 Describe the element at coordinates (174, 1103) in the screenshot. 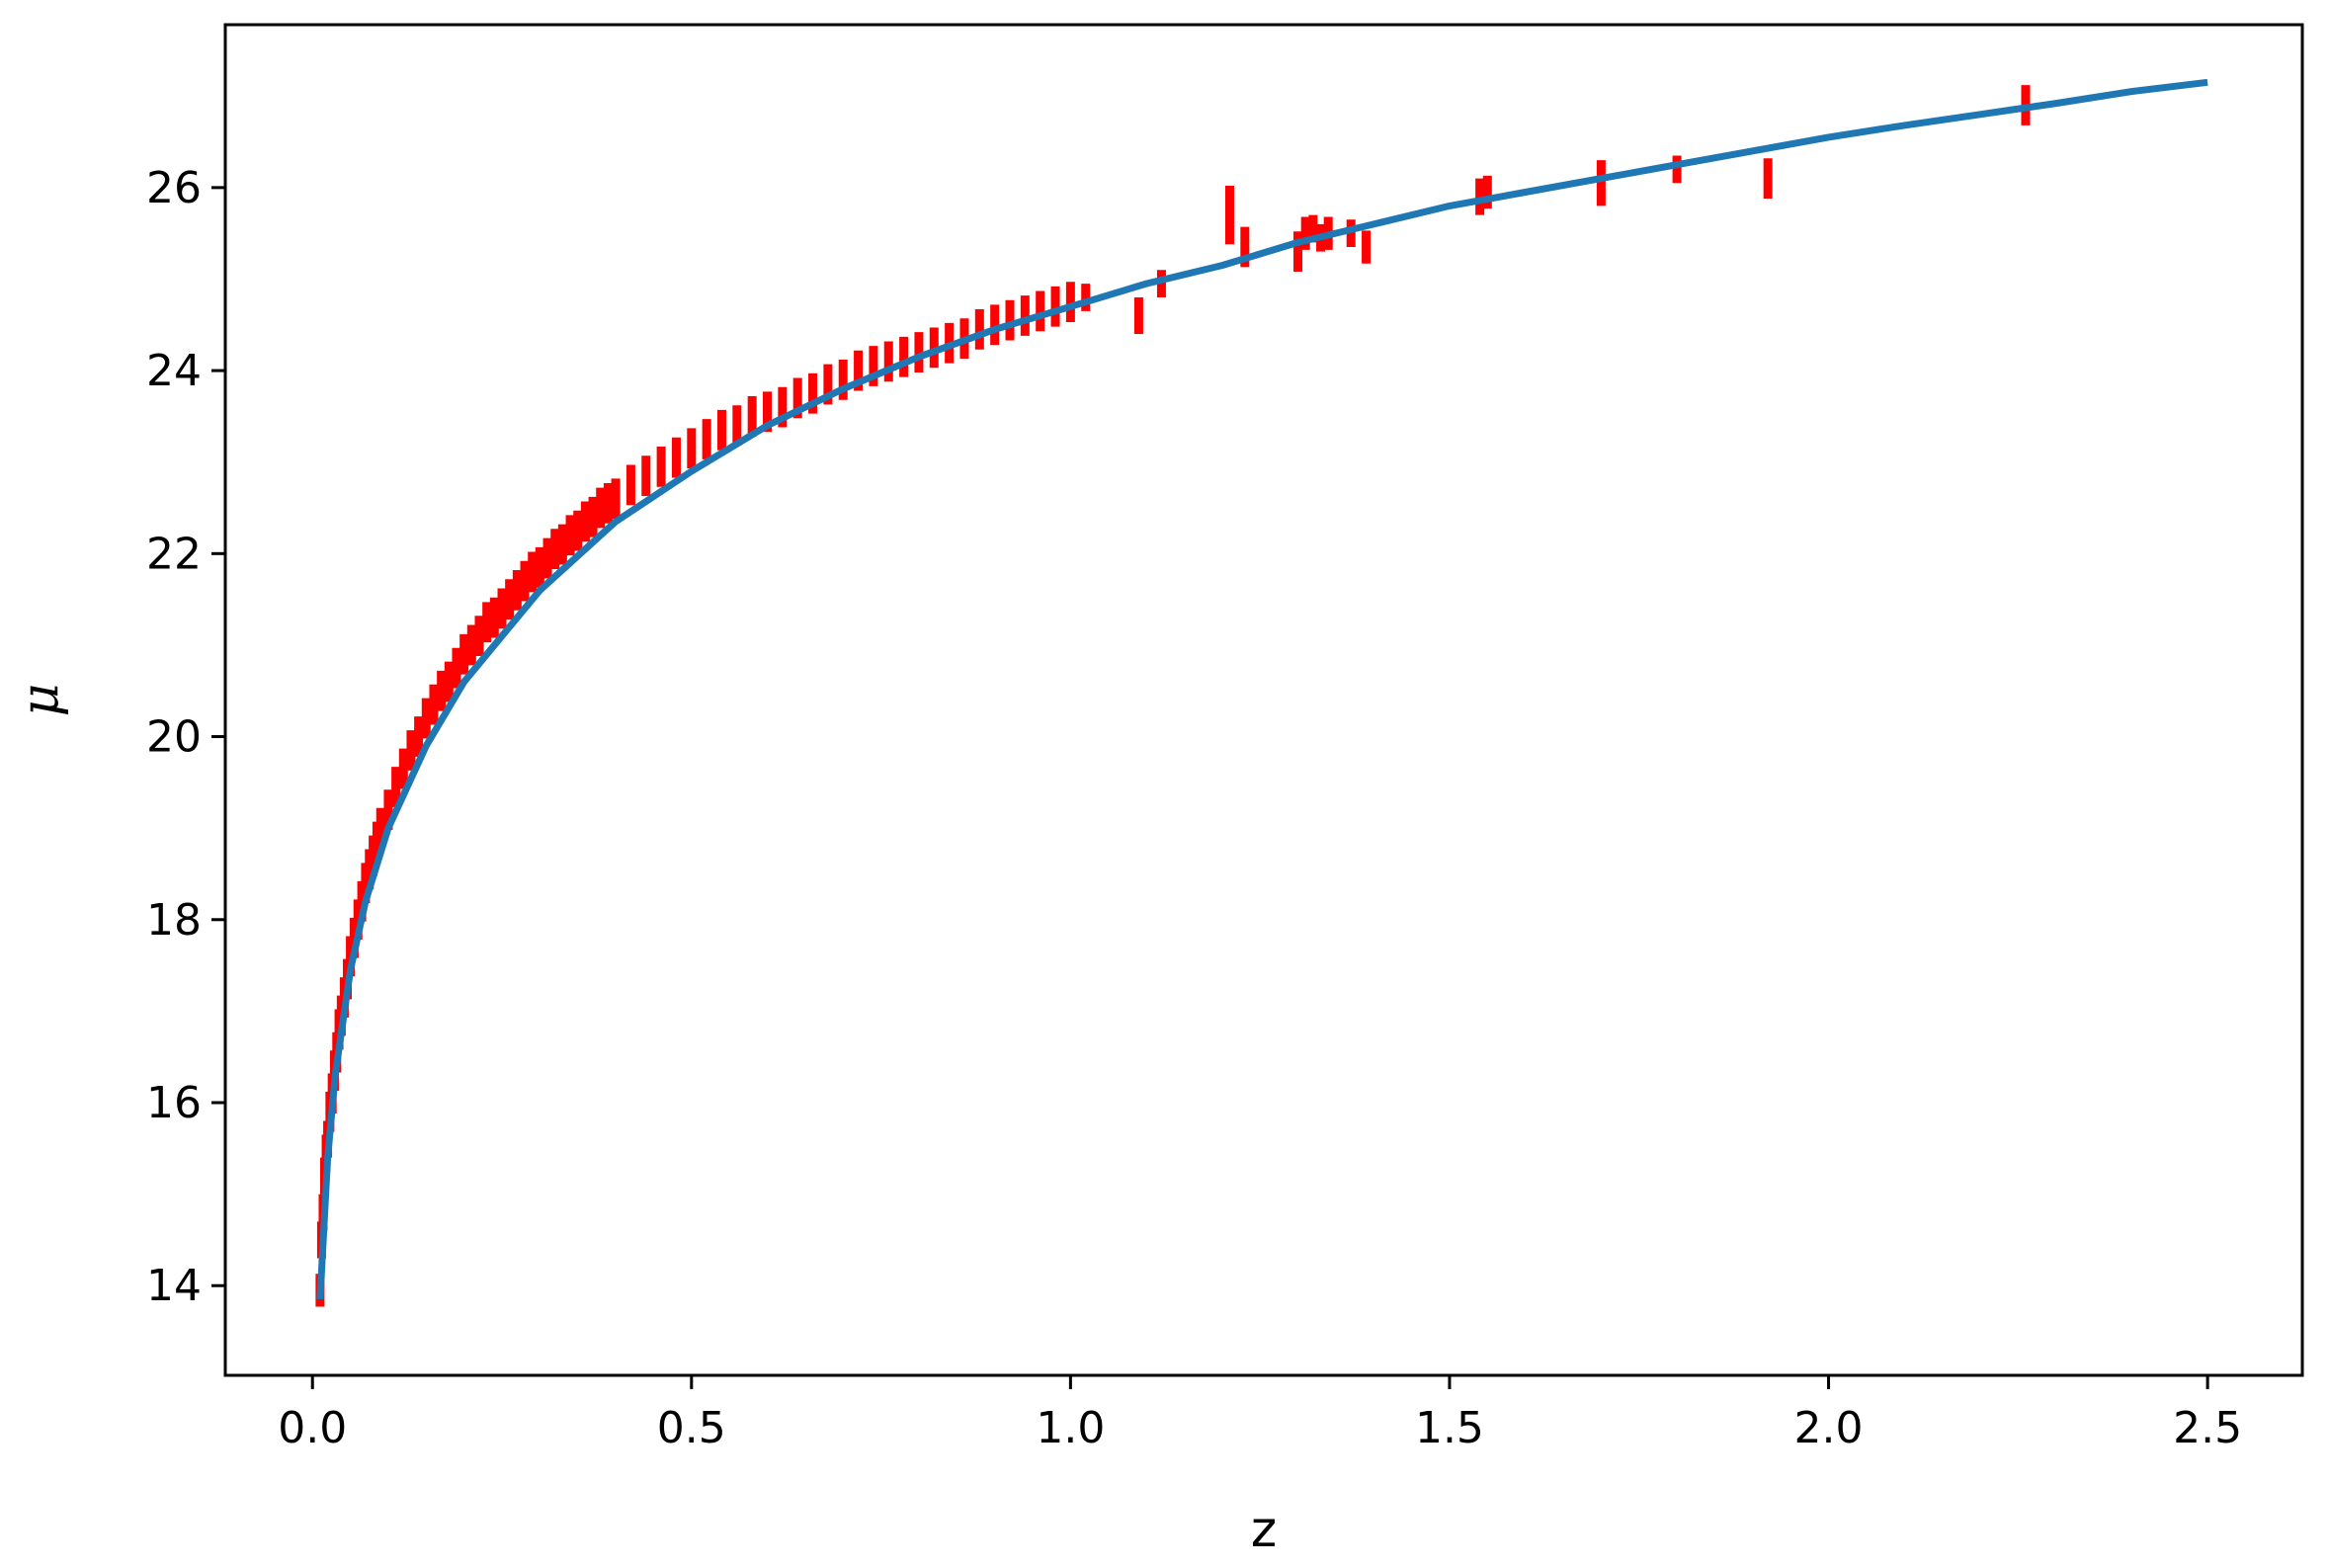

I see `y-tick-label: 16` at that location.